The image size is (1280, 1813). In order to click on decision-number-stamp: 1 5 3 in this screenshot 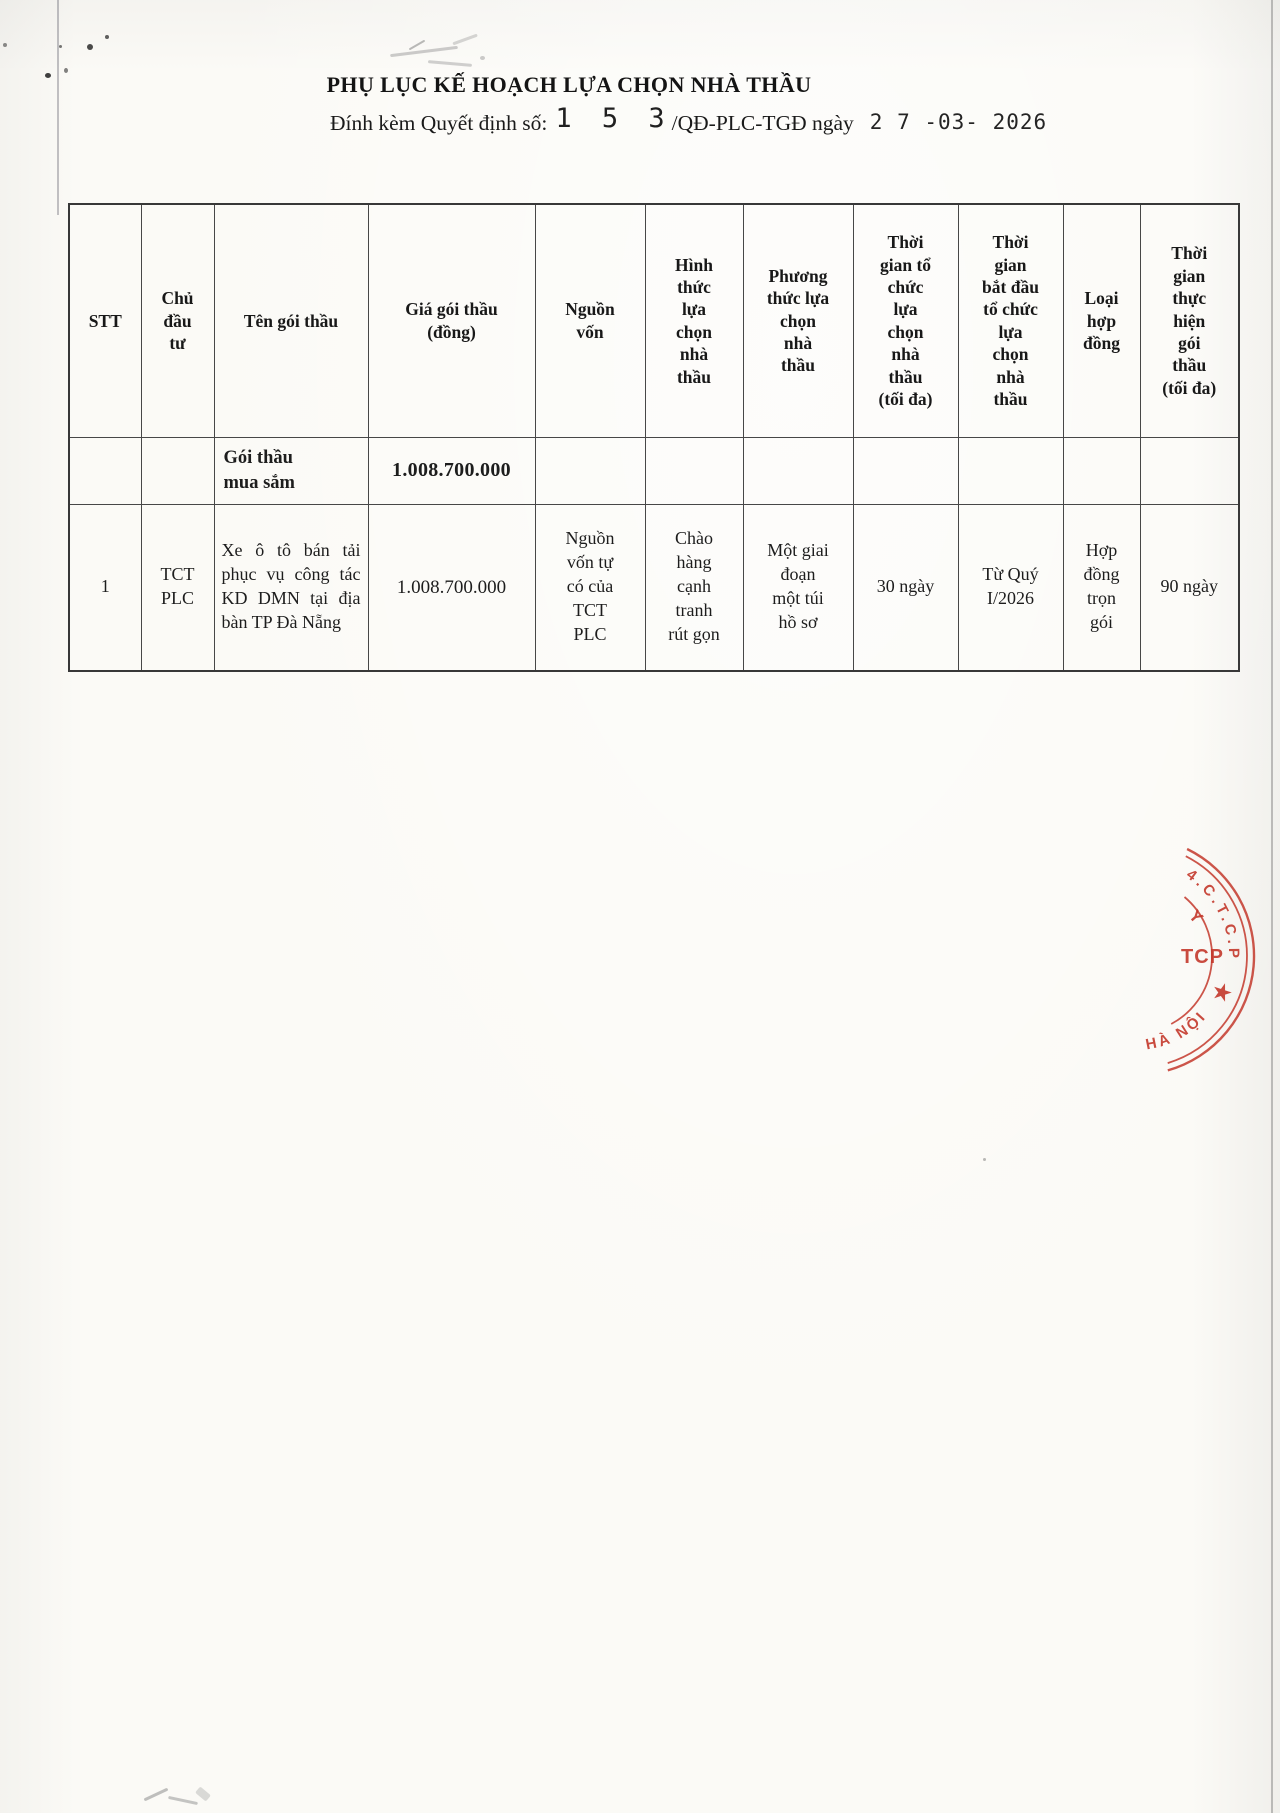, I will do `click(613, 118)`.